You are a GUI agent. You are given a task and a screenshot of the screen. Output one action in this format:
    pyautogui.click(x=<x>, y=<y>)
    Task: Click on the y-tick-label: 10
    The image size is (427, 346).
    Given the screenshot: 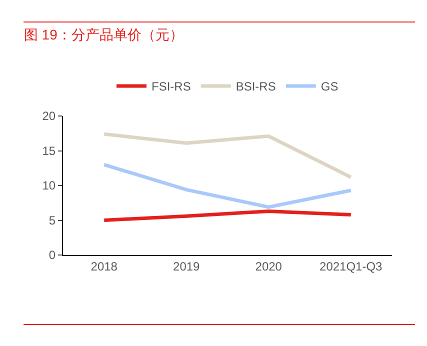 What is the action you would take?
    pyautogui.click(x=49, y=185)
    